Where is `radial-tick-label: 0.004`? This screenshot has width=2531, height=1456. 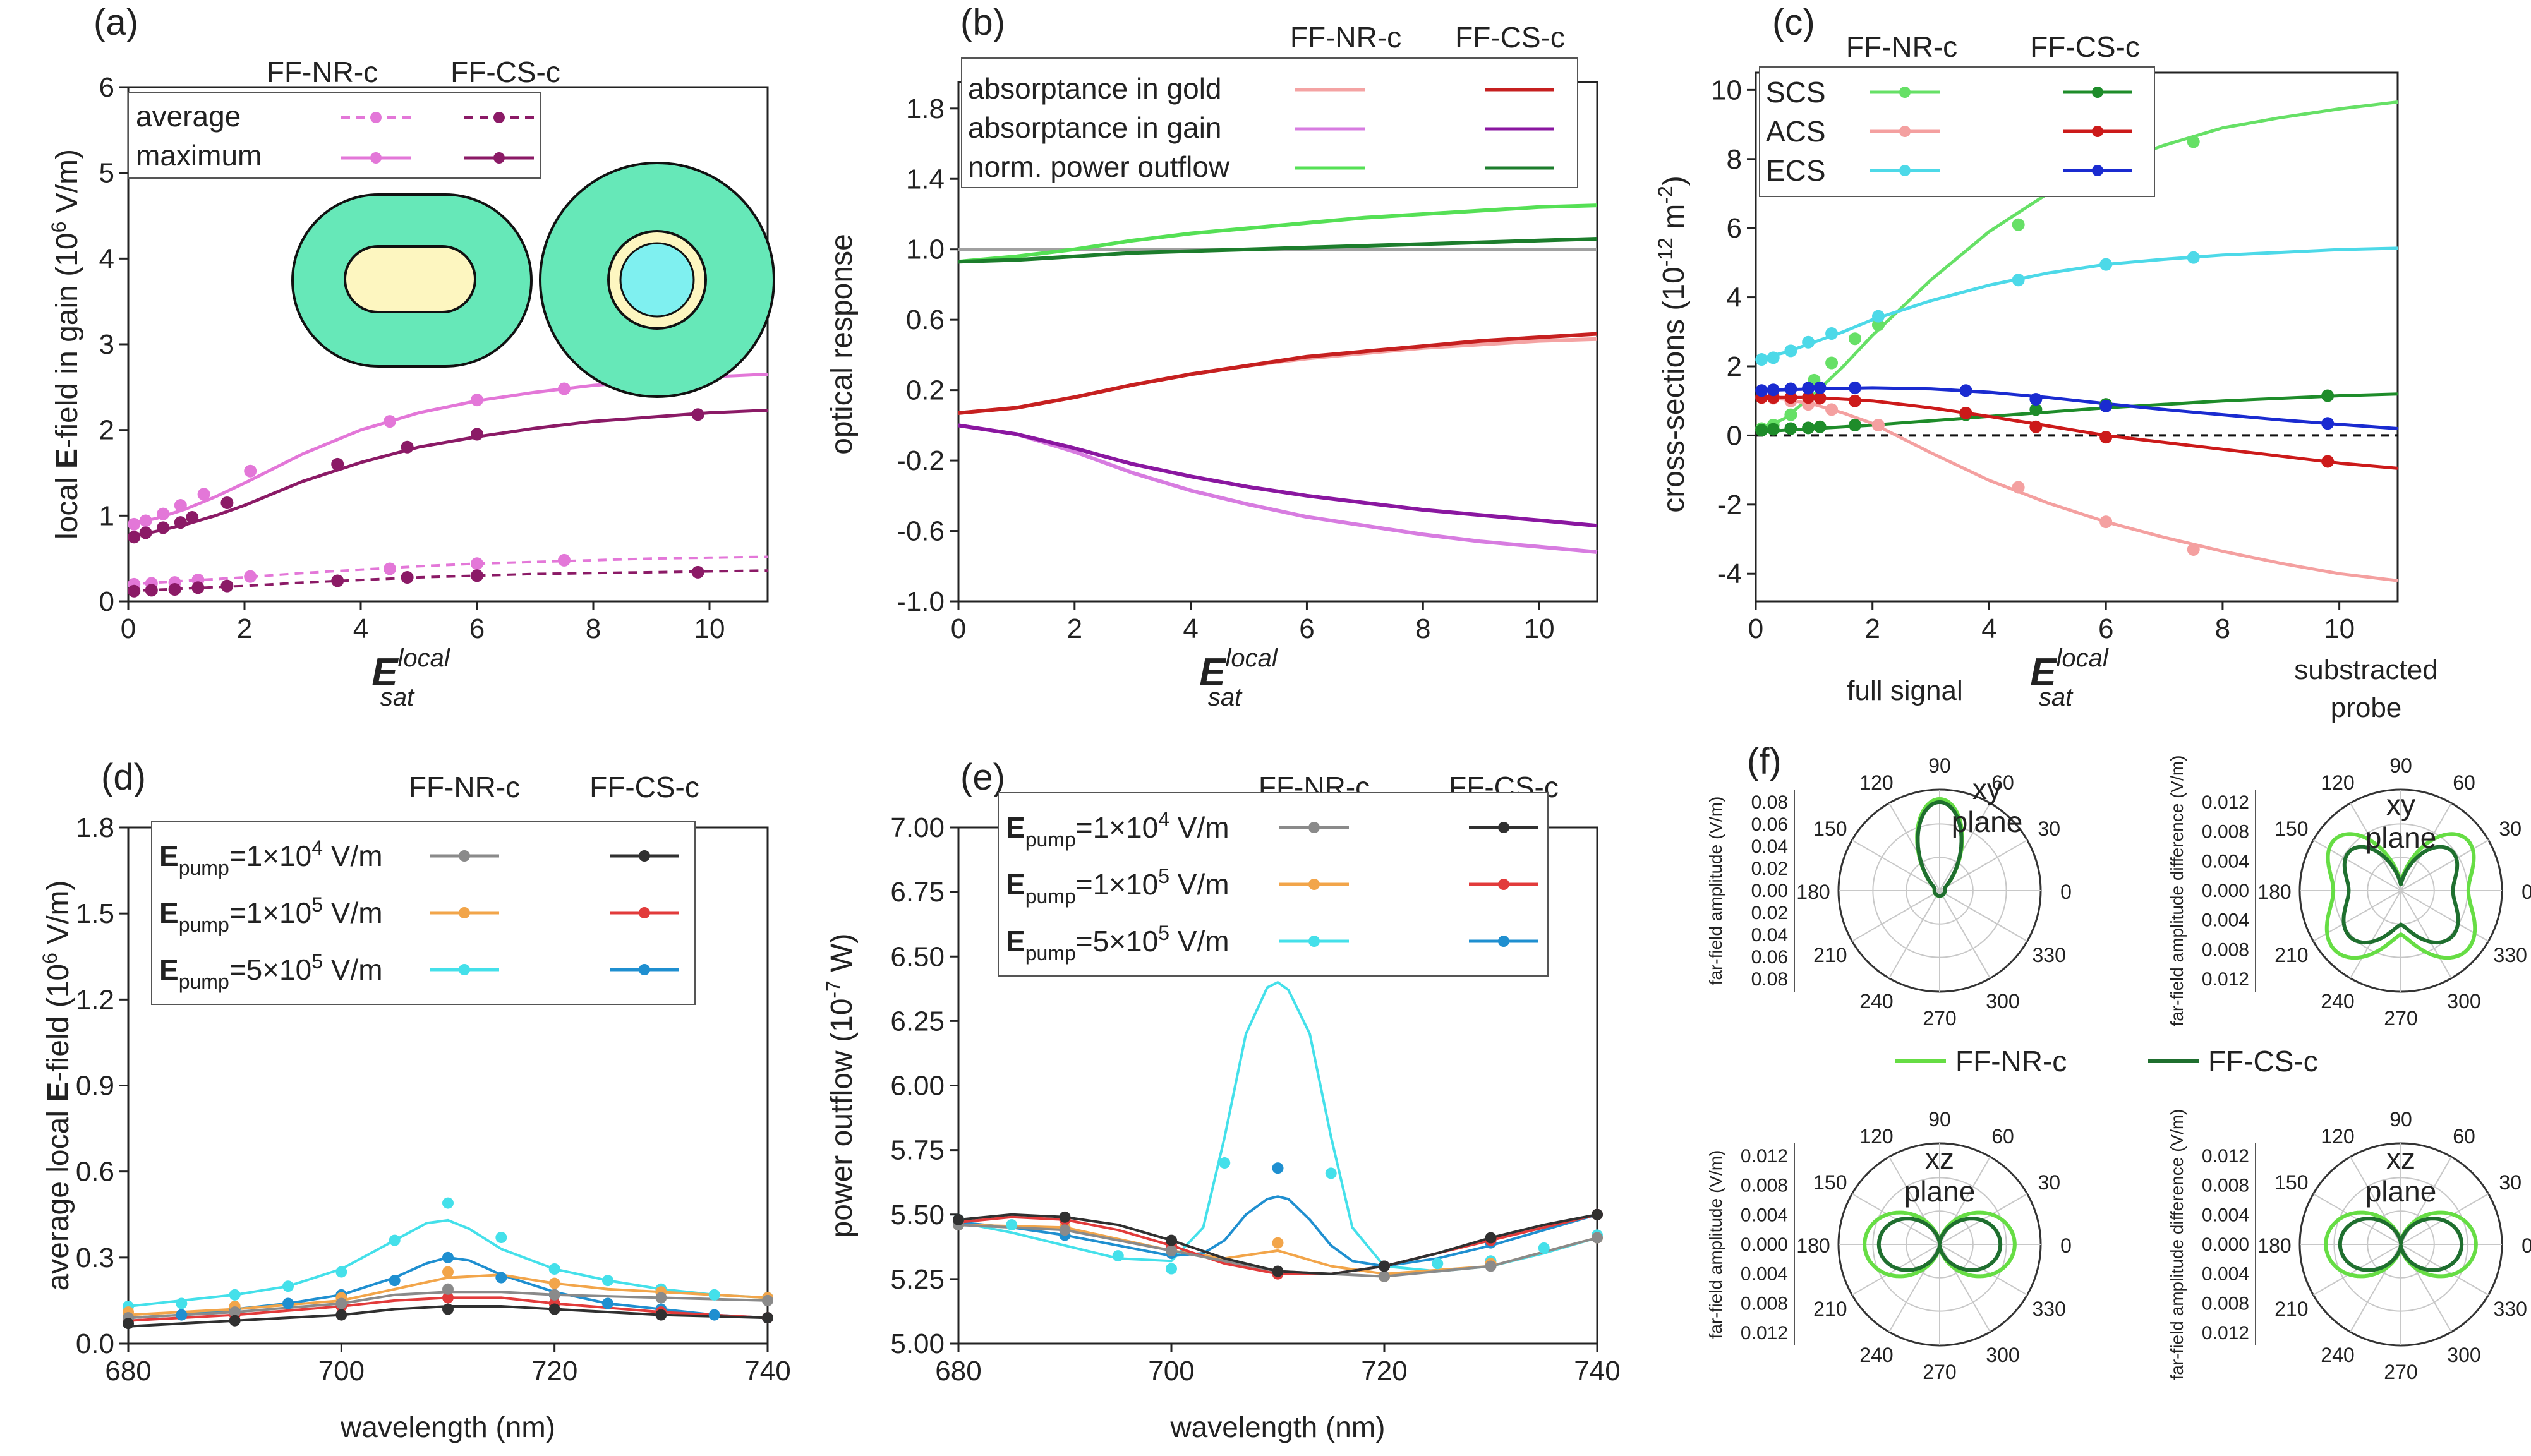 radial-tick-label: 0.004 is located at coordinates (2225, 861).